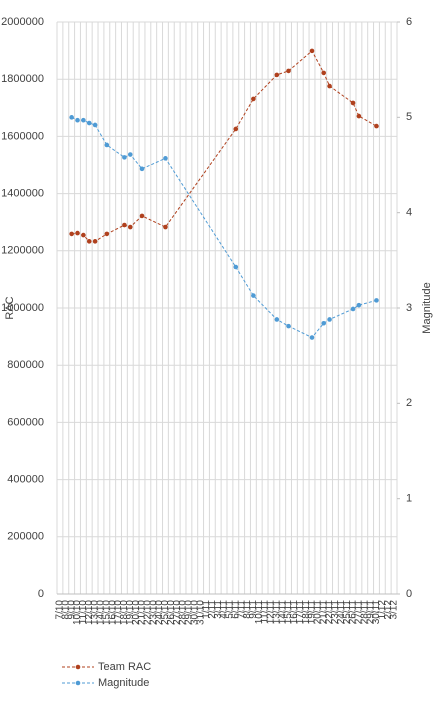 The width and height of the screenshot is (434, 726). Describe the element at coordinates (22, 251) in the screenshot. I see `y-tick-label: 1200000` at that location.